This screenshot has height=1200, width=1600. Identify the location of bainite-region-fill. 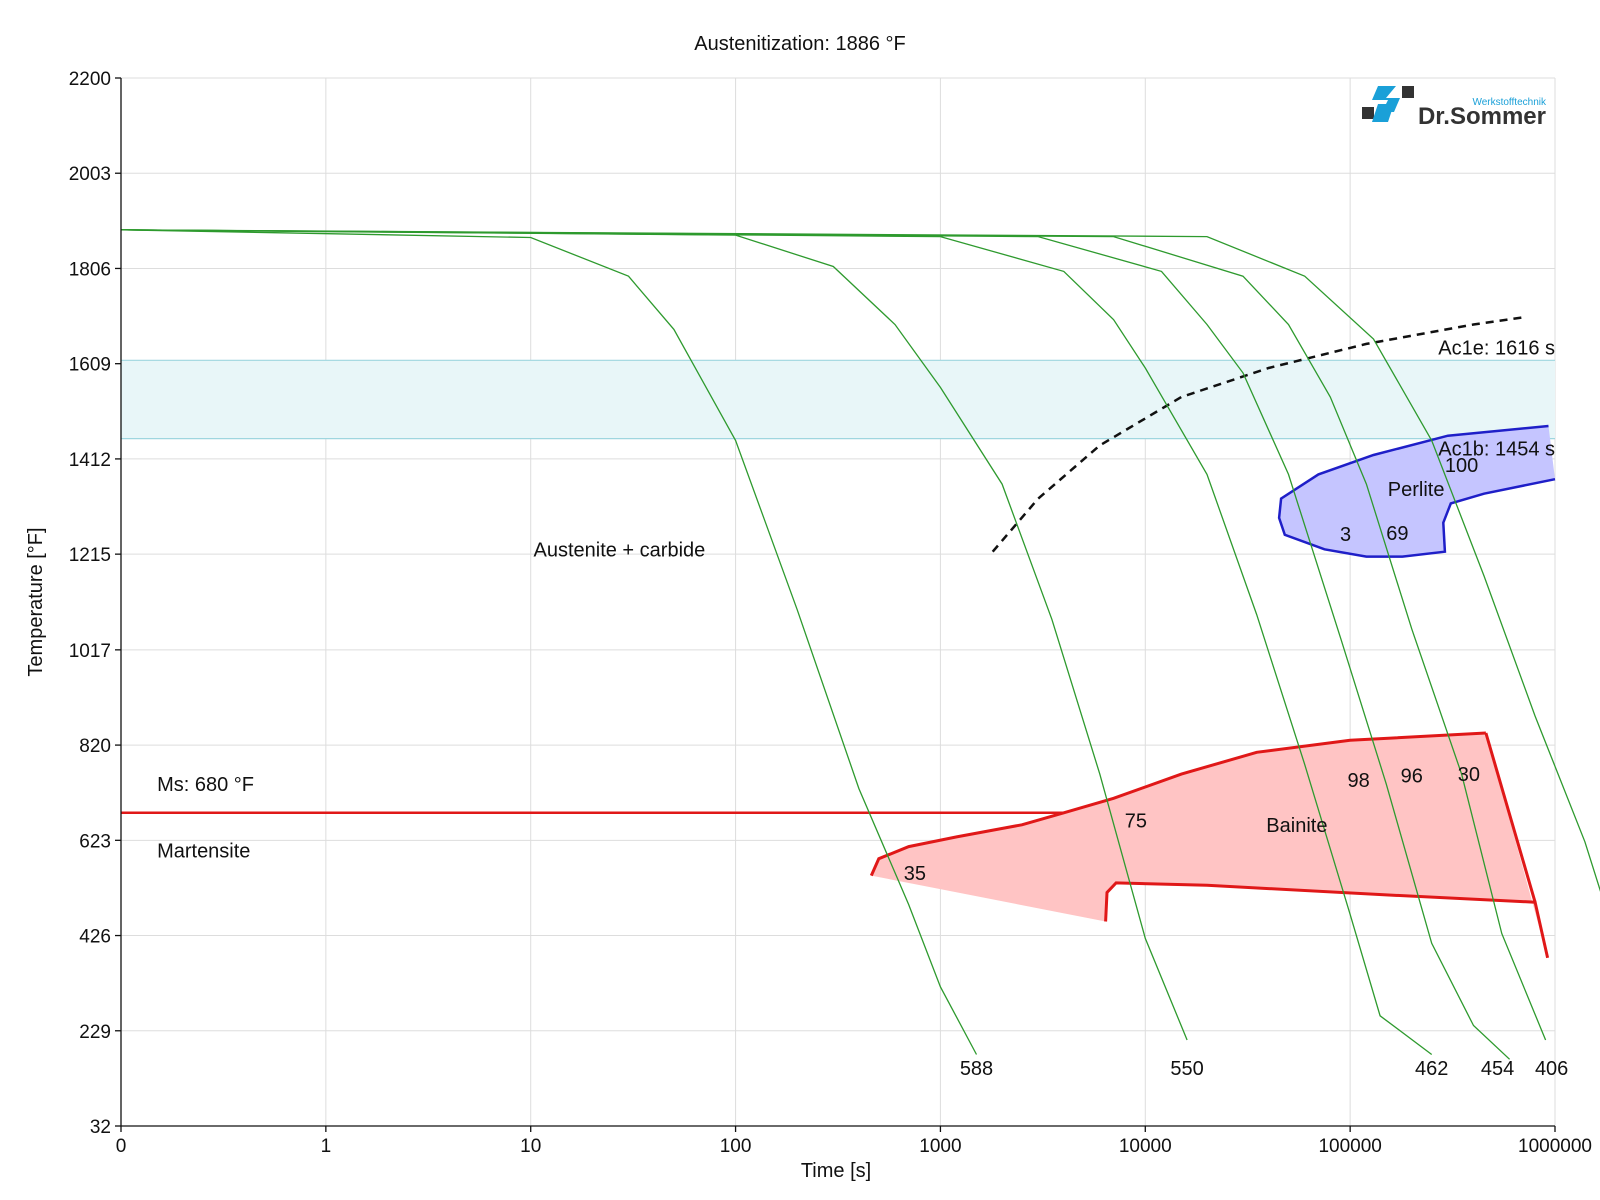
(1209, 845).